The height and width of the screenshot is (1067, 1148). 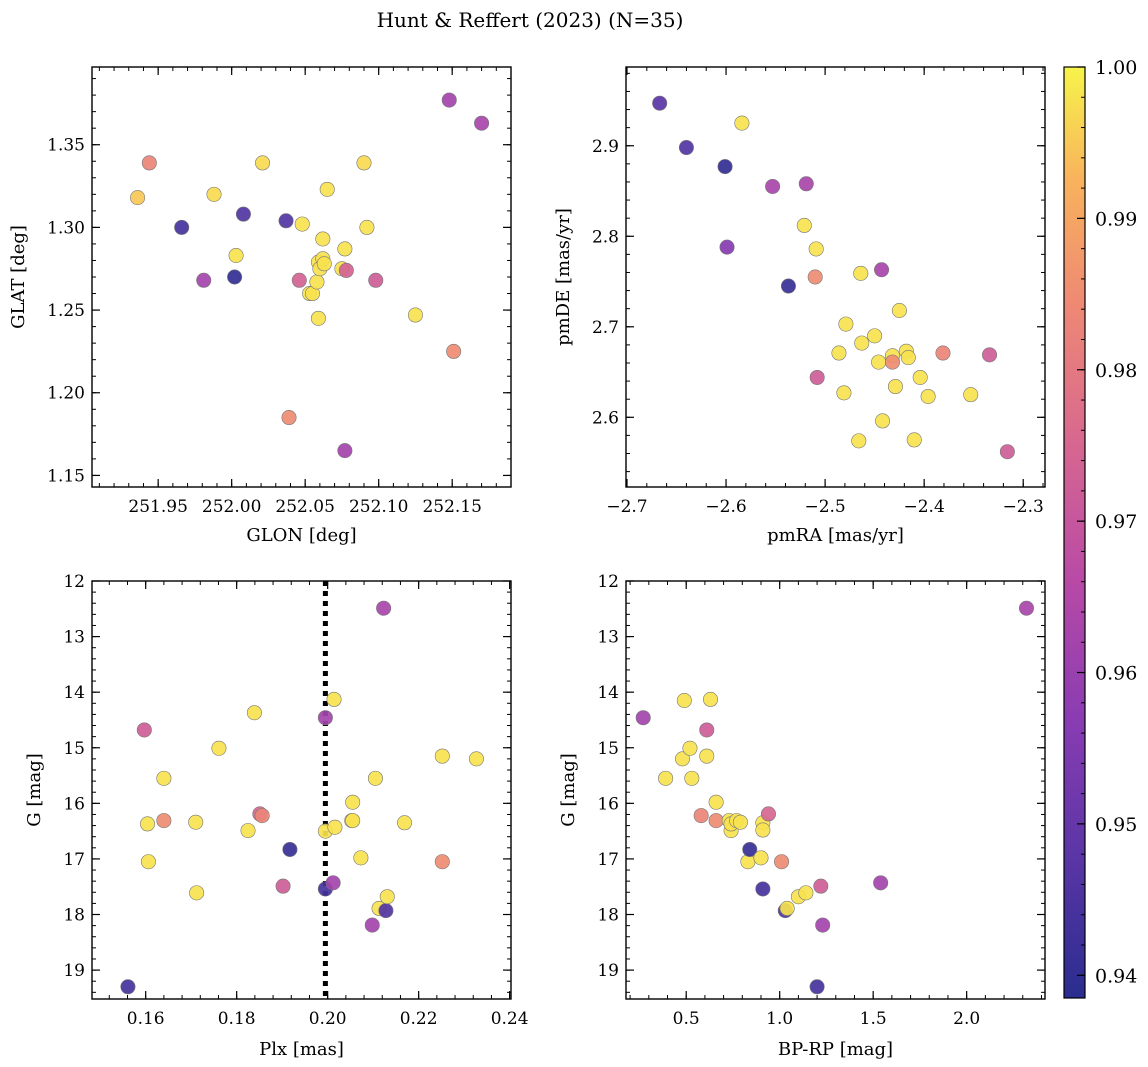 What do you see at coordinates (146, 1019) in the screenshot?
I see `x-tick-label: 0.16` at bounding box center [146, 1019].